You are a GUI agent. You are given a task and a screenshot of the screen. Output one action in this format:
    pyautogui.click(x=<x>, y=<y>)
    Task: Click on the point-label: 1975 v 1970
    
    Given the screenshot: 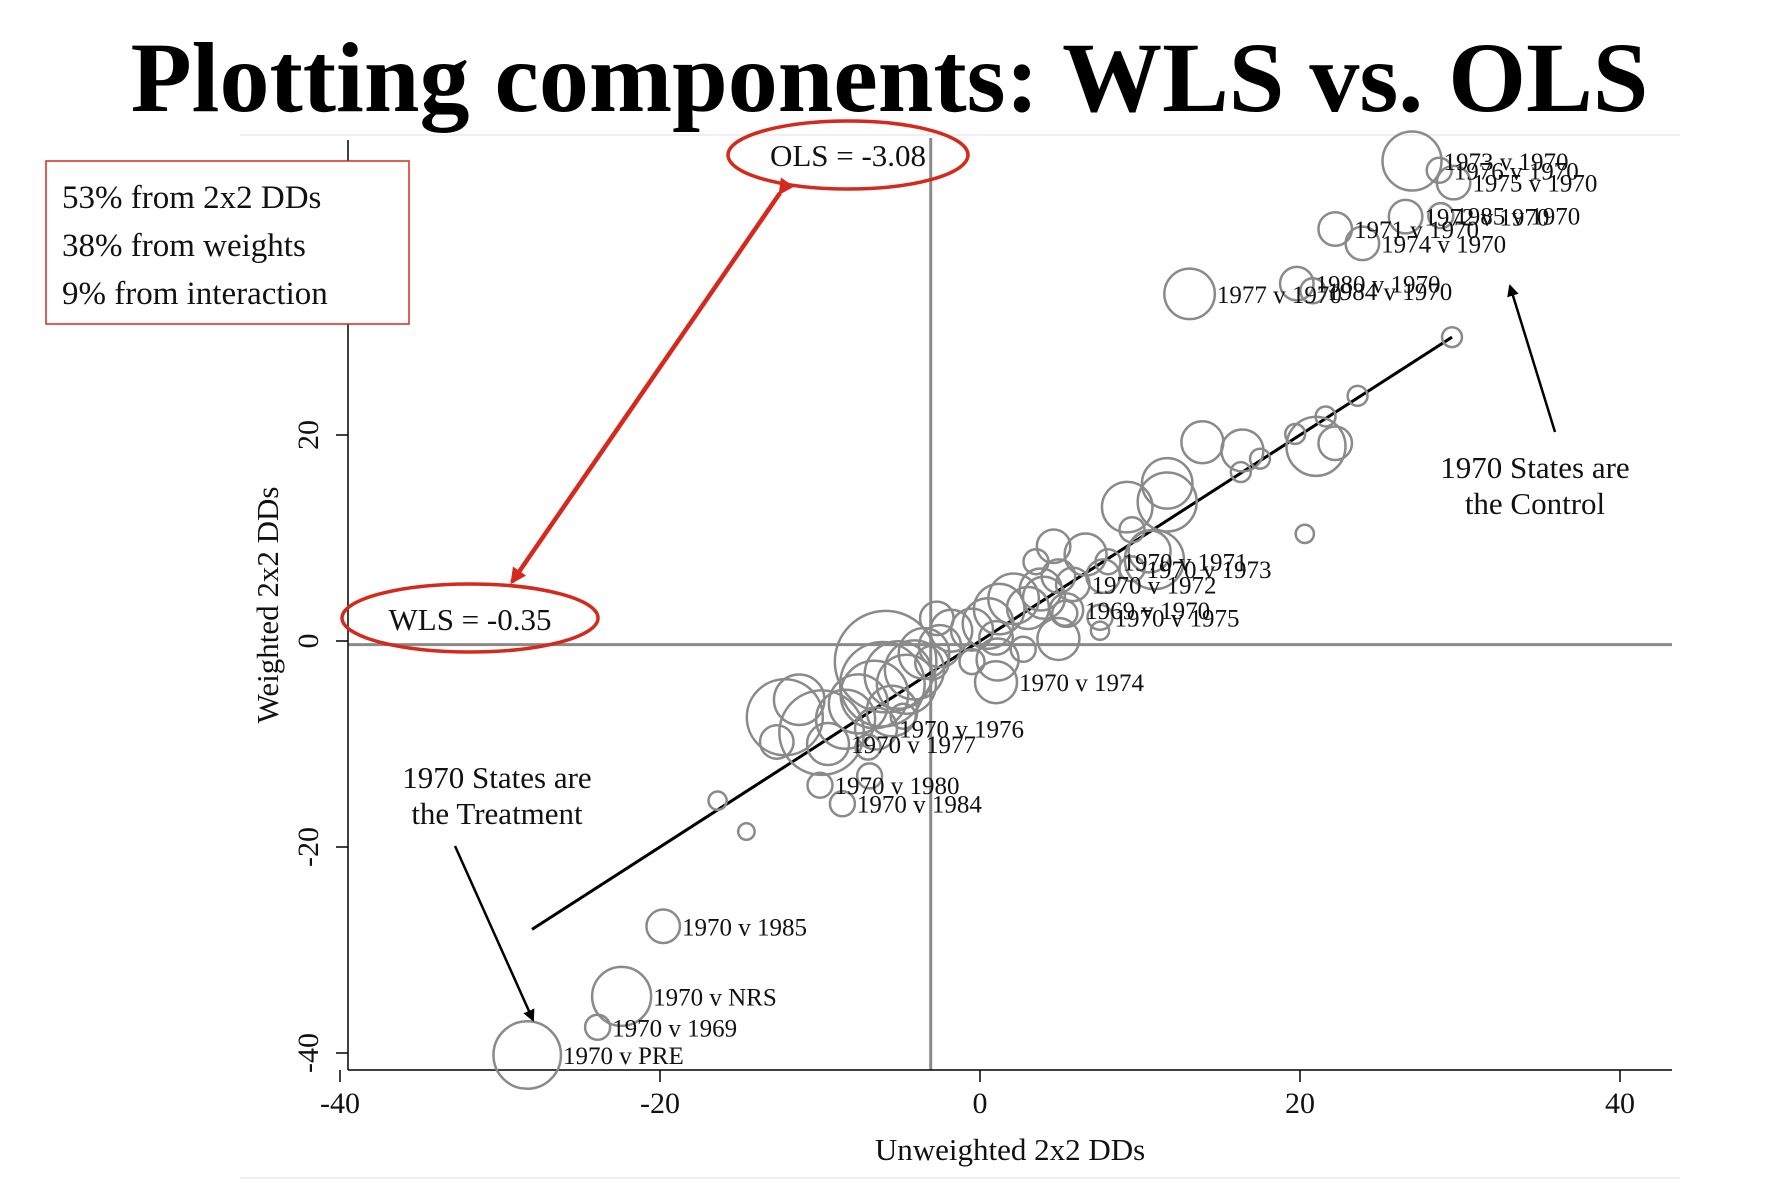 What is the action you would take?
    pyautogui.click(x=1534, y=184)
    